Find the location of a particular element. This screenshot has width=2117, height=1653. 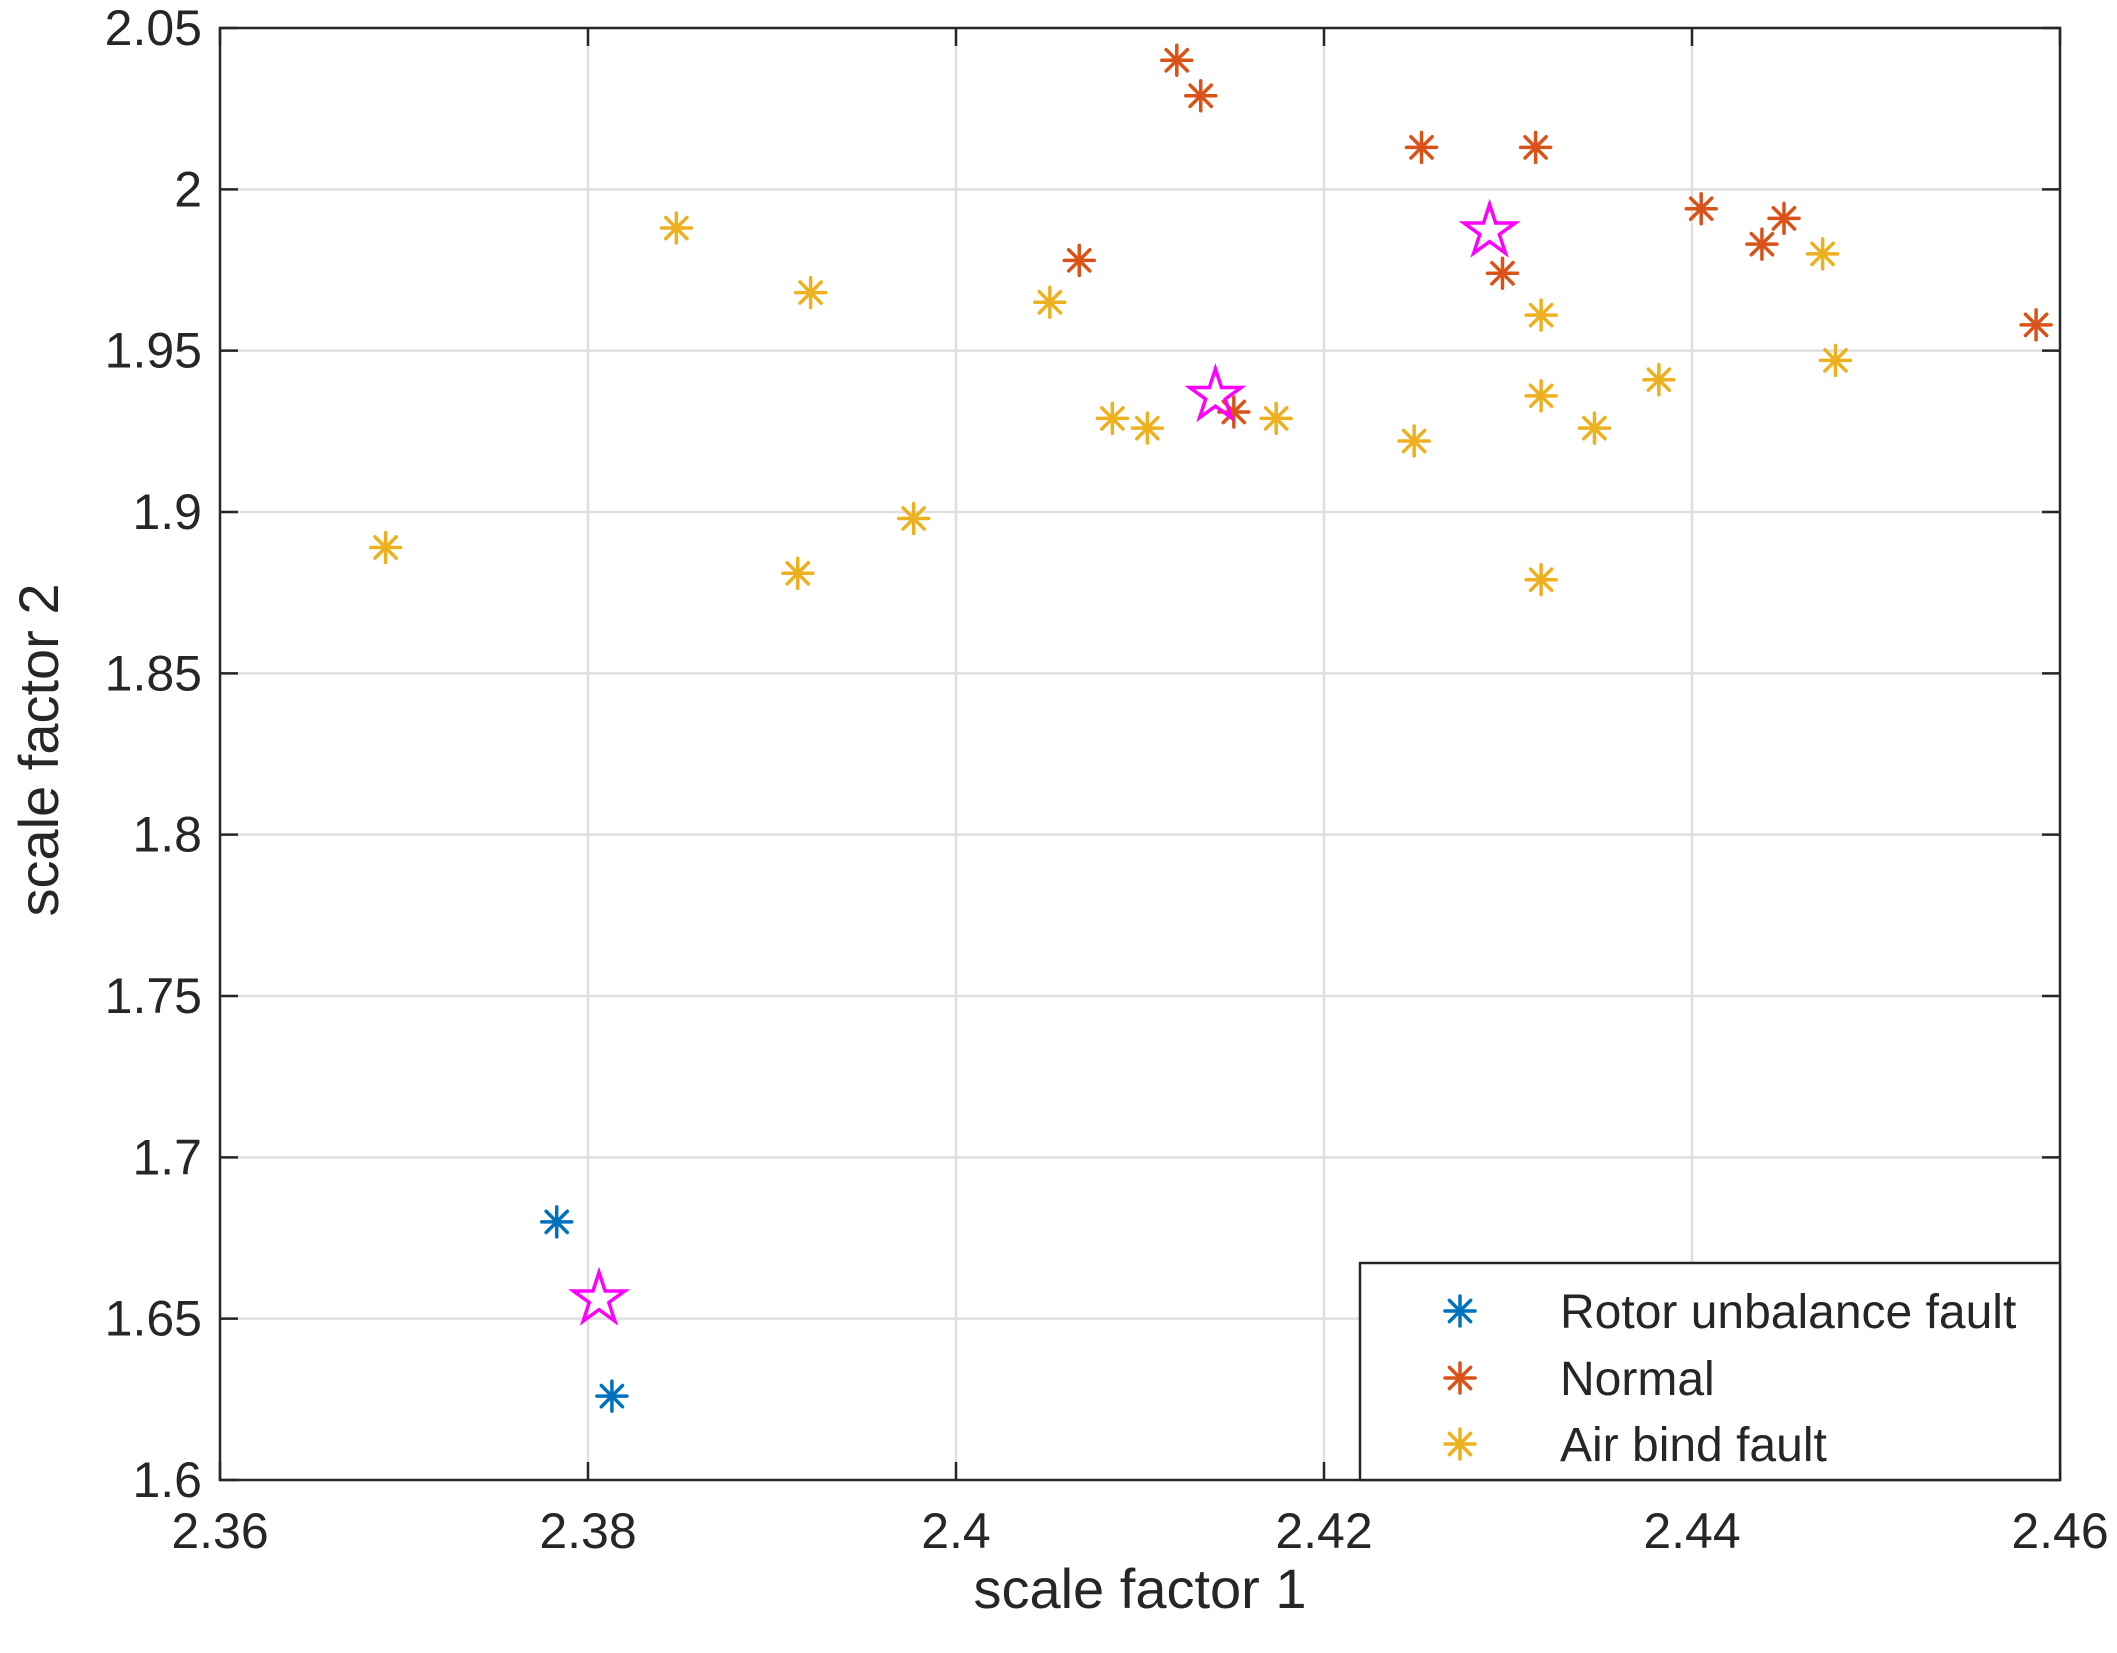

x-axis-label: scale factor 1 is located at coordinates (1139, 1588).